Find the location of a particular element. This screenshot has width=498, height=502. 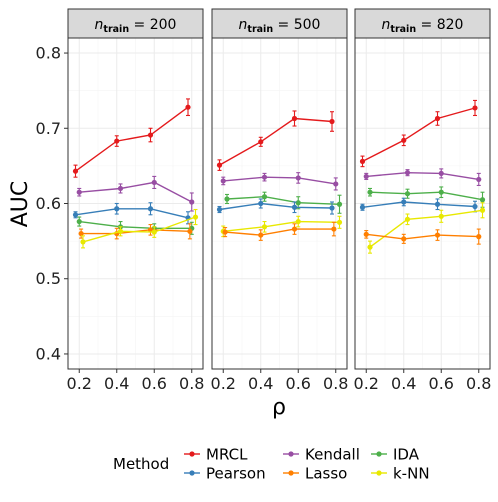

legend-title: Method is located at coordinates (141, 464).